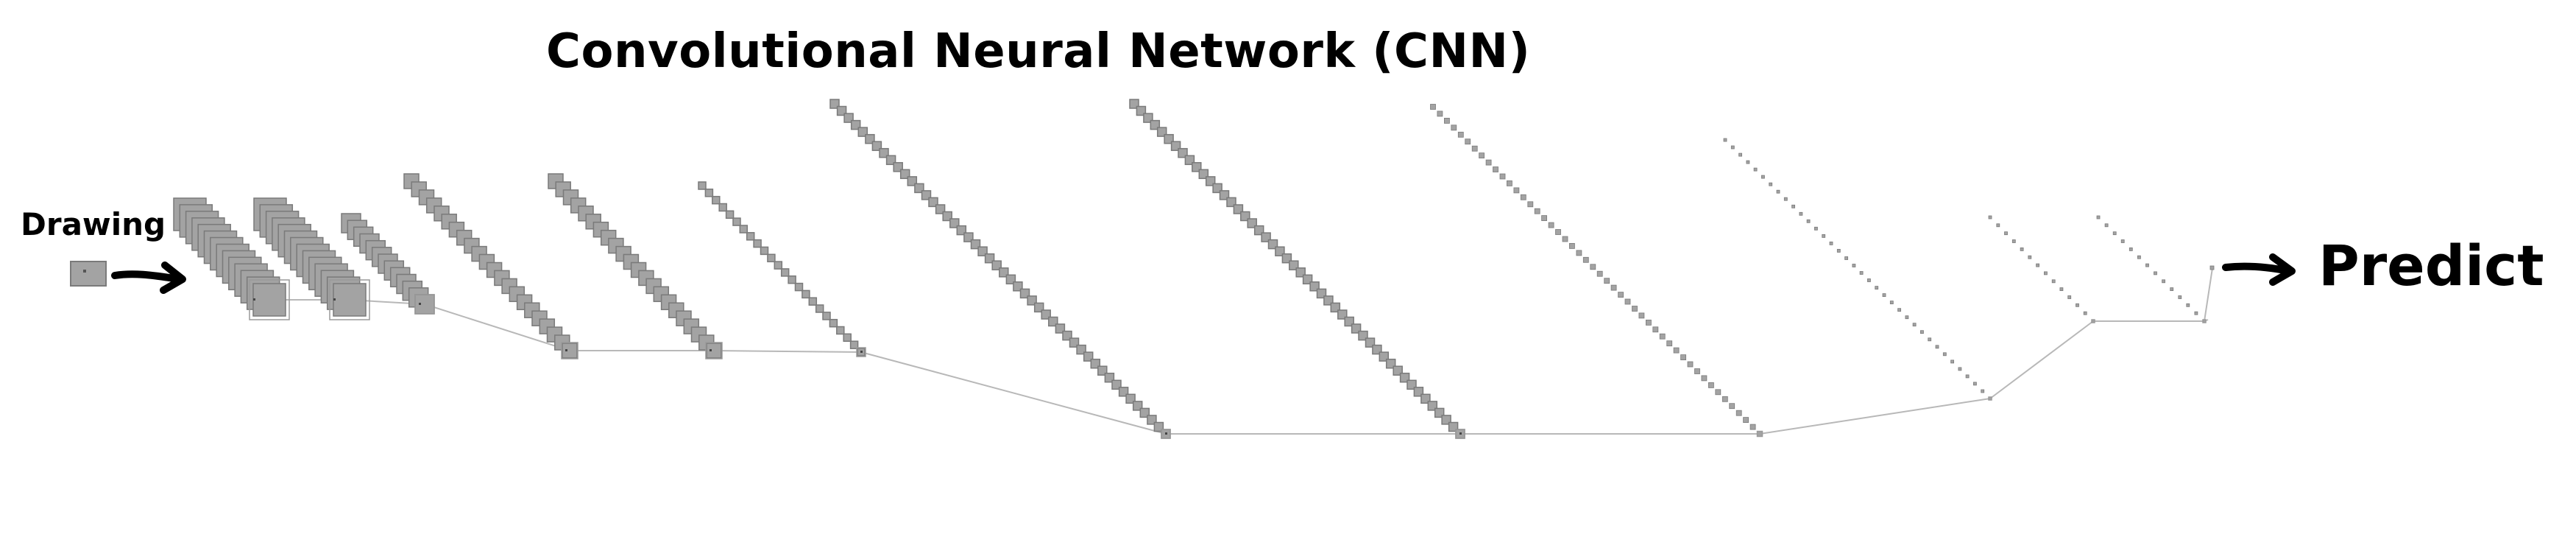  Describe the element at coordinates (2212, 267) in the screenshot. I see `output-node` at that location.